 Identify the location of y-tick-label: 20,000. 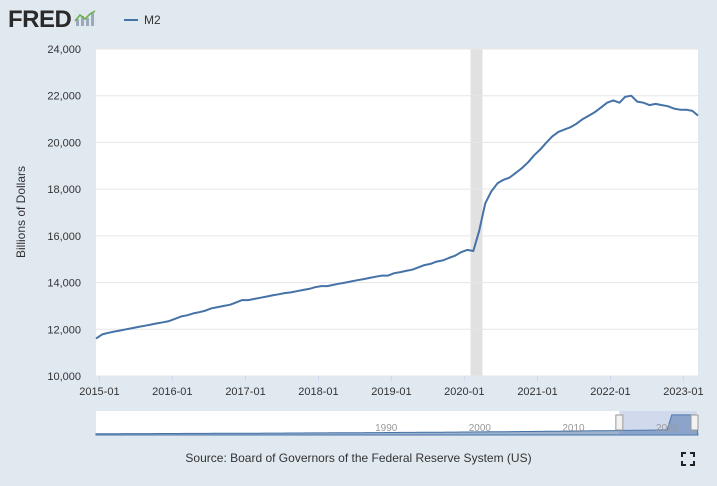
(64, 143).